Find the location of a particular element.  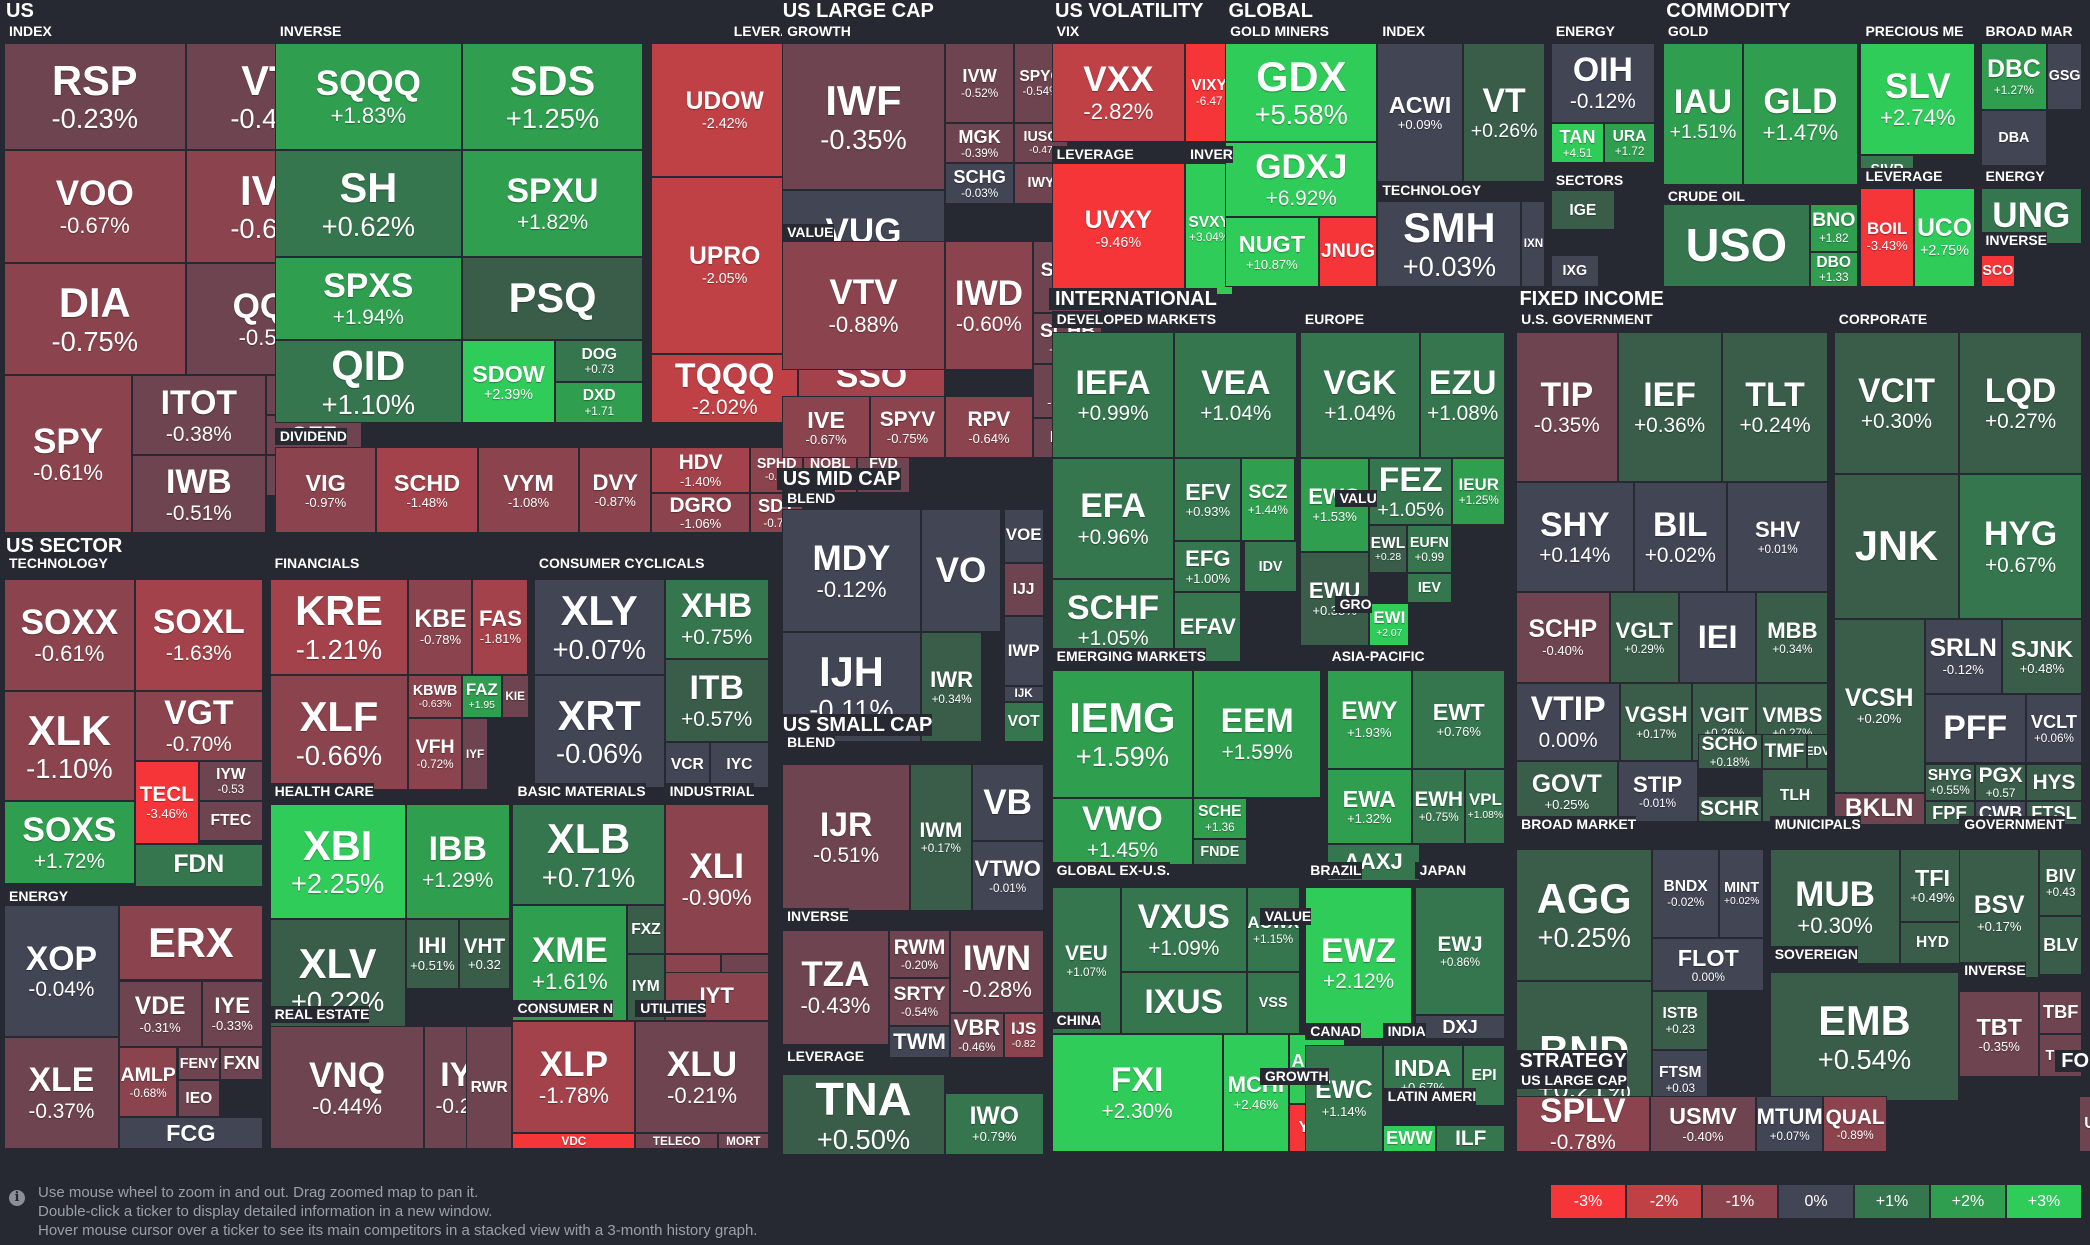

ticker-tile-iwm: IWM +0.17% is located at coordinates (941, 837).